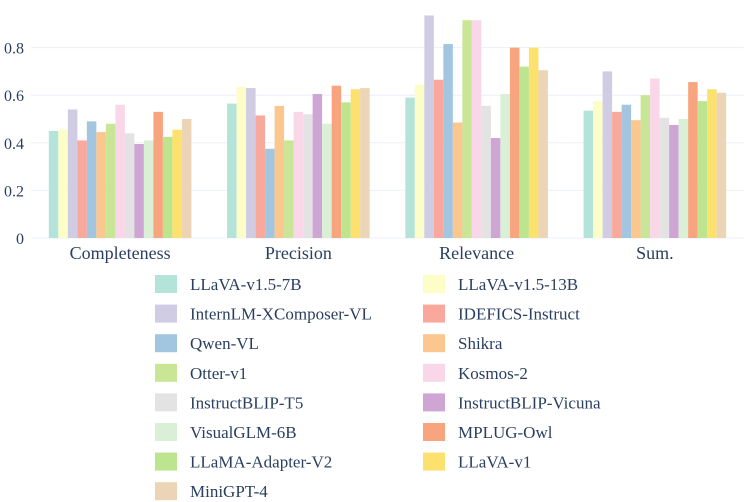 The height and width of the screenshot is (502, 748). Describe the element at coordinates (148, 189) in the screenshot. I see `bar-visualglm-6b-completeness` at that location.